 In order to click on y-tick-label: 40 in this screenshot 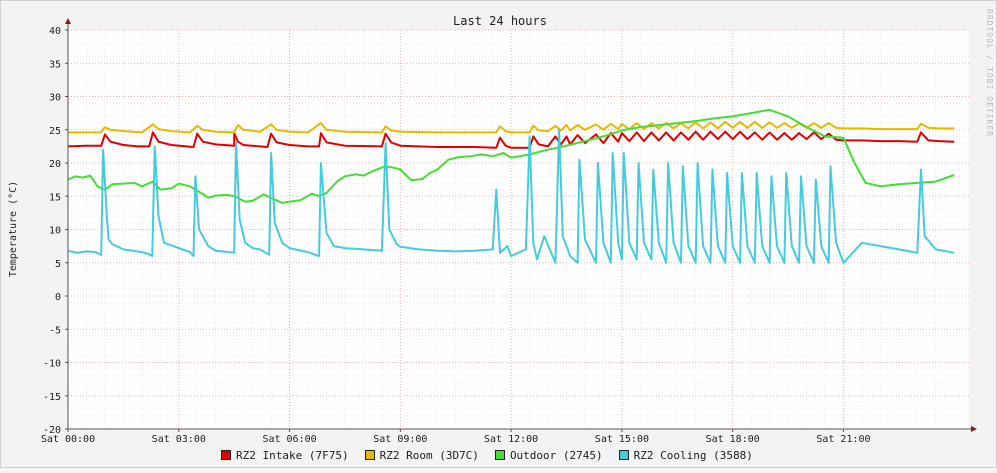, I will do `click(55, 31)`.